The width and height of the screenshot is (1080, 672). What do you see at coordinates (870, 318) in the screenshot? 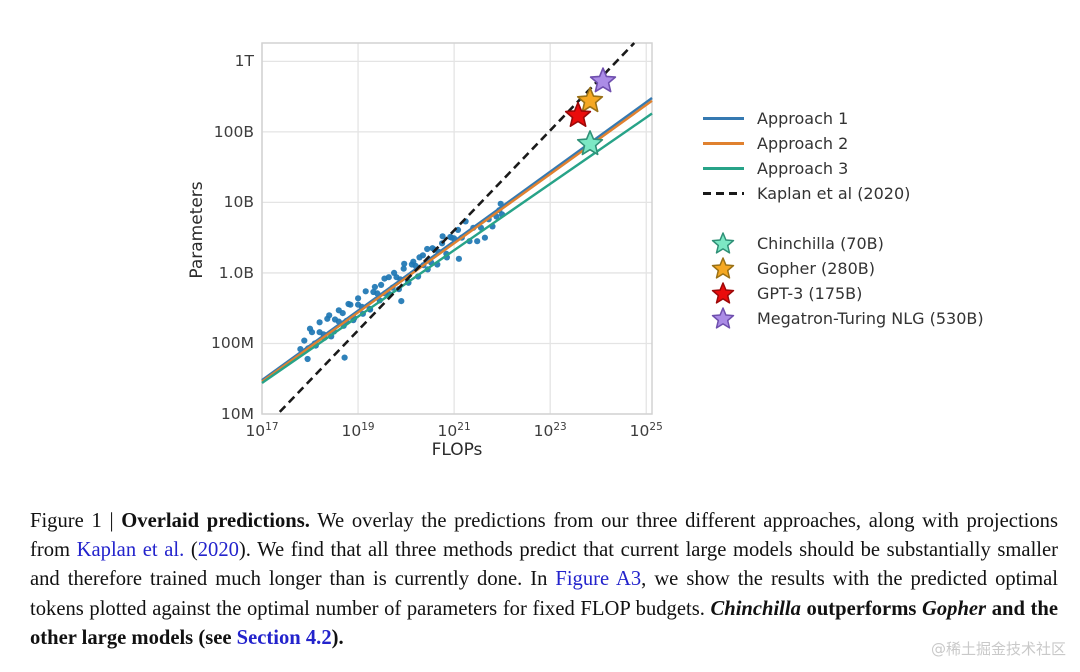
I see `legend-item-label: Megatron-Turing NLG (530B)` at bounding box center [870, 318].